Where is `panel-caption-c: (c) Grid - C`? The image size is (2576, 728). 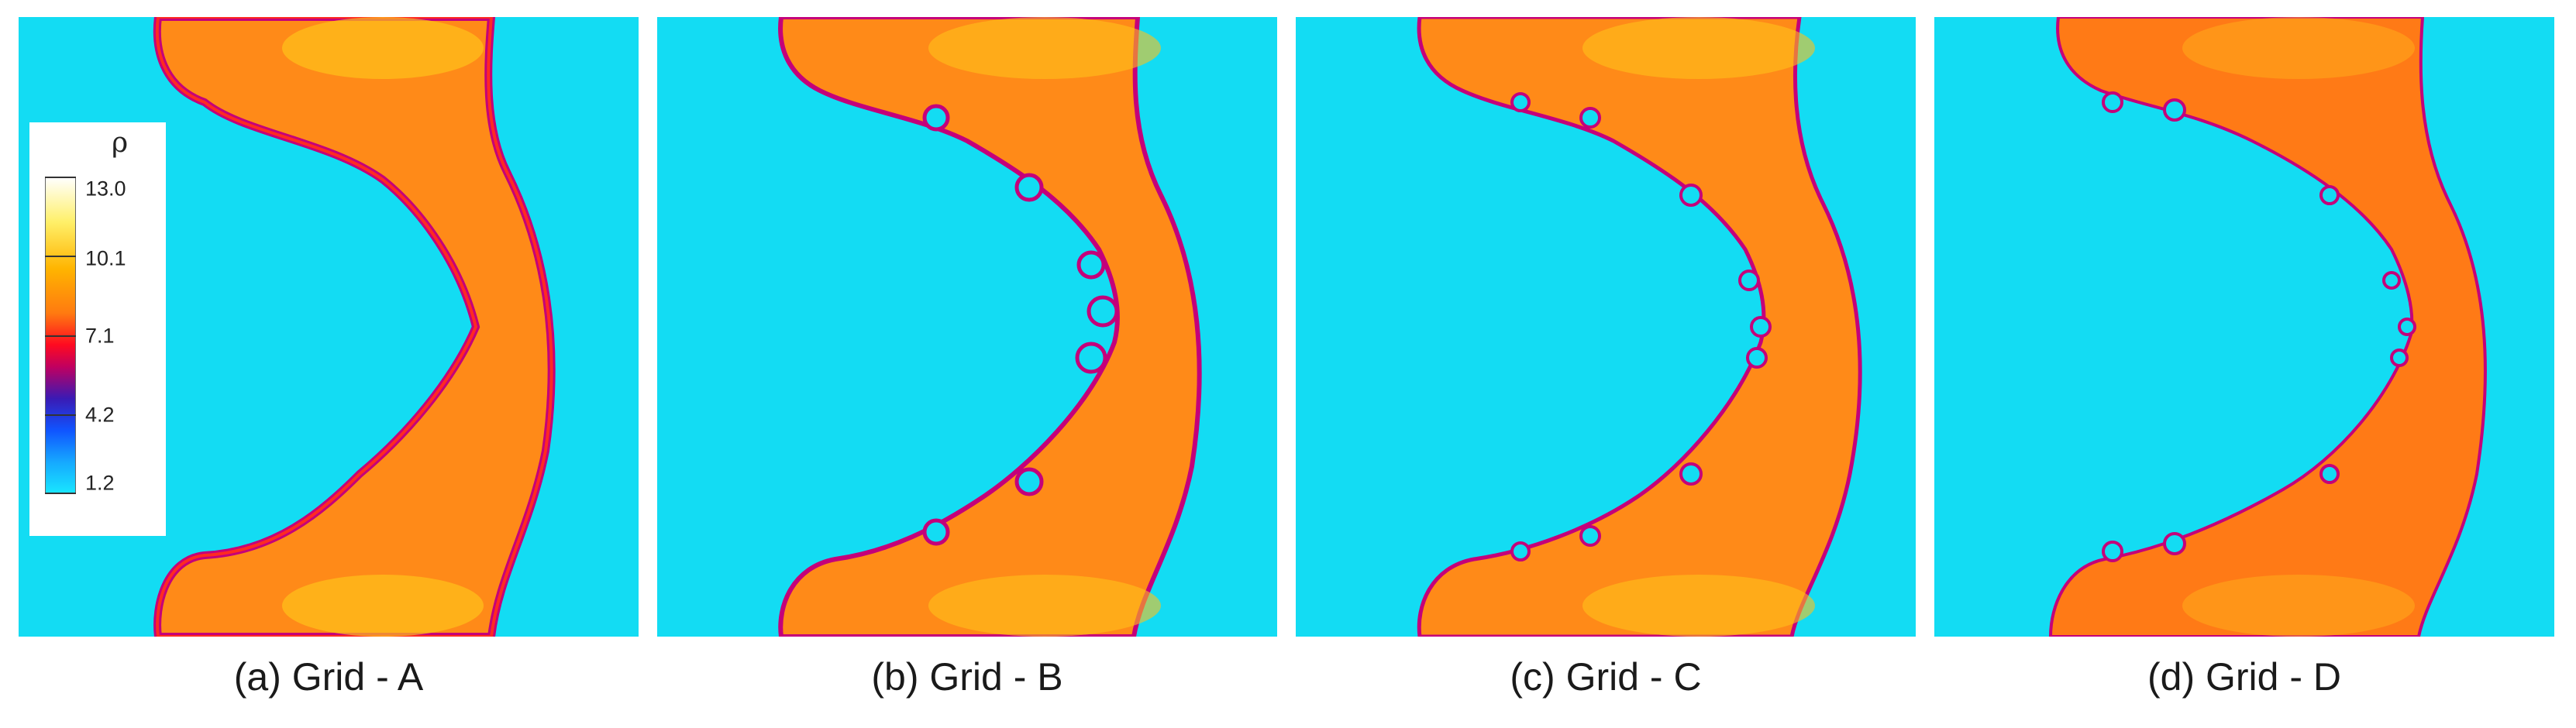
panel-caption-c: (c) Grid - C is located at coordinates (1606, 677).